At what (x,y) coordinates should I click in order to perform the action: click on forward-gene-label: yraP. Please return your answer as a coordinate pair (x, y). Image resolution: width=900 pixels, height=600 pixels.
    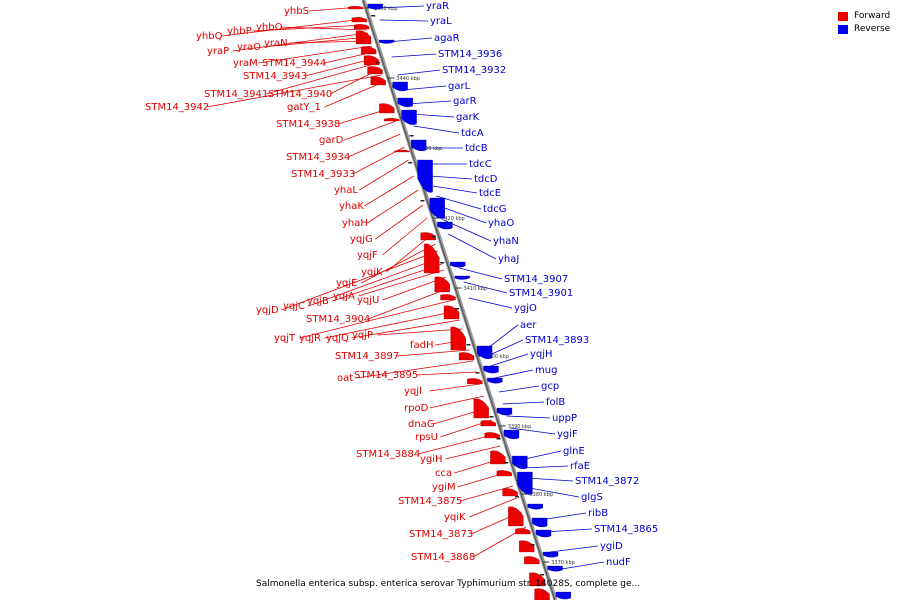
    Looking at the image, I should click on (218, 51).